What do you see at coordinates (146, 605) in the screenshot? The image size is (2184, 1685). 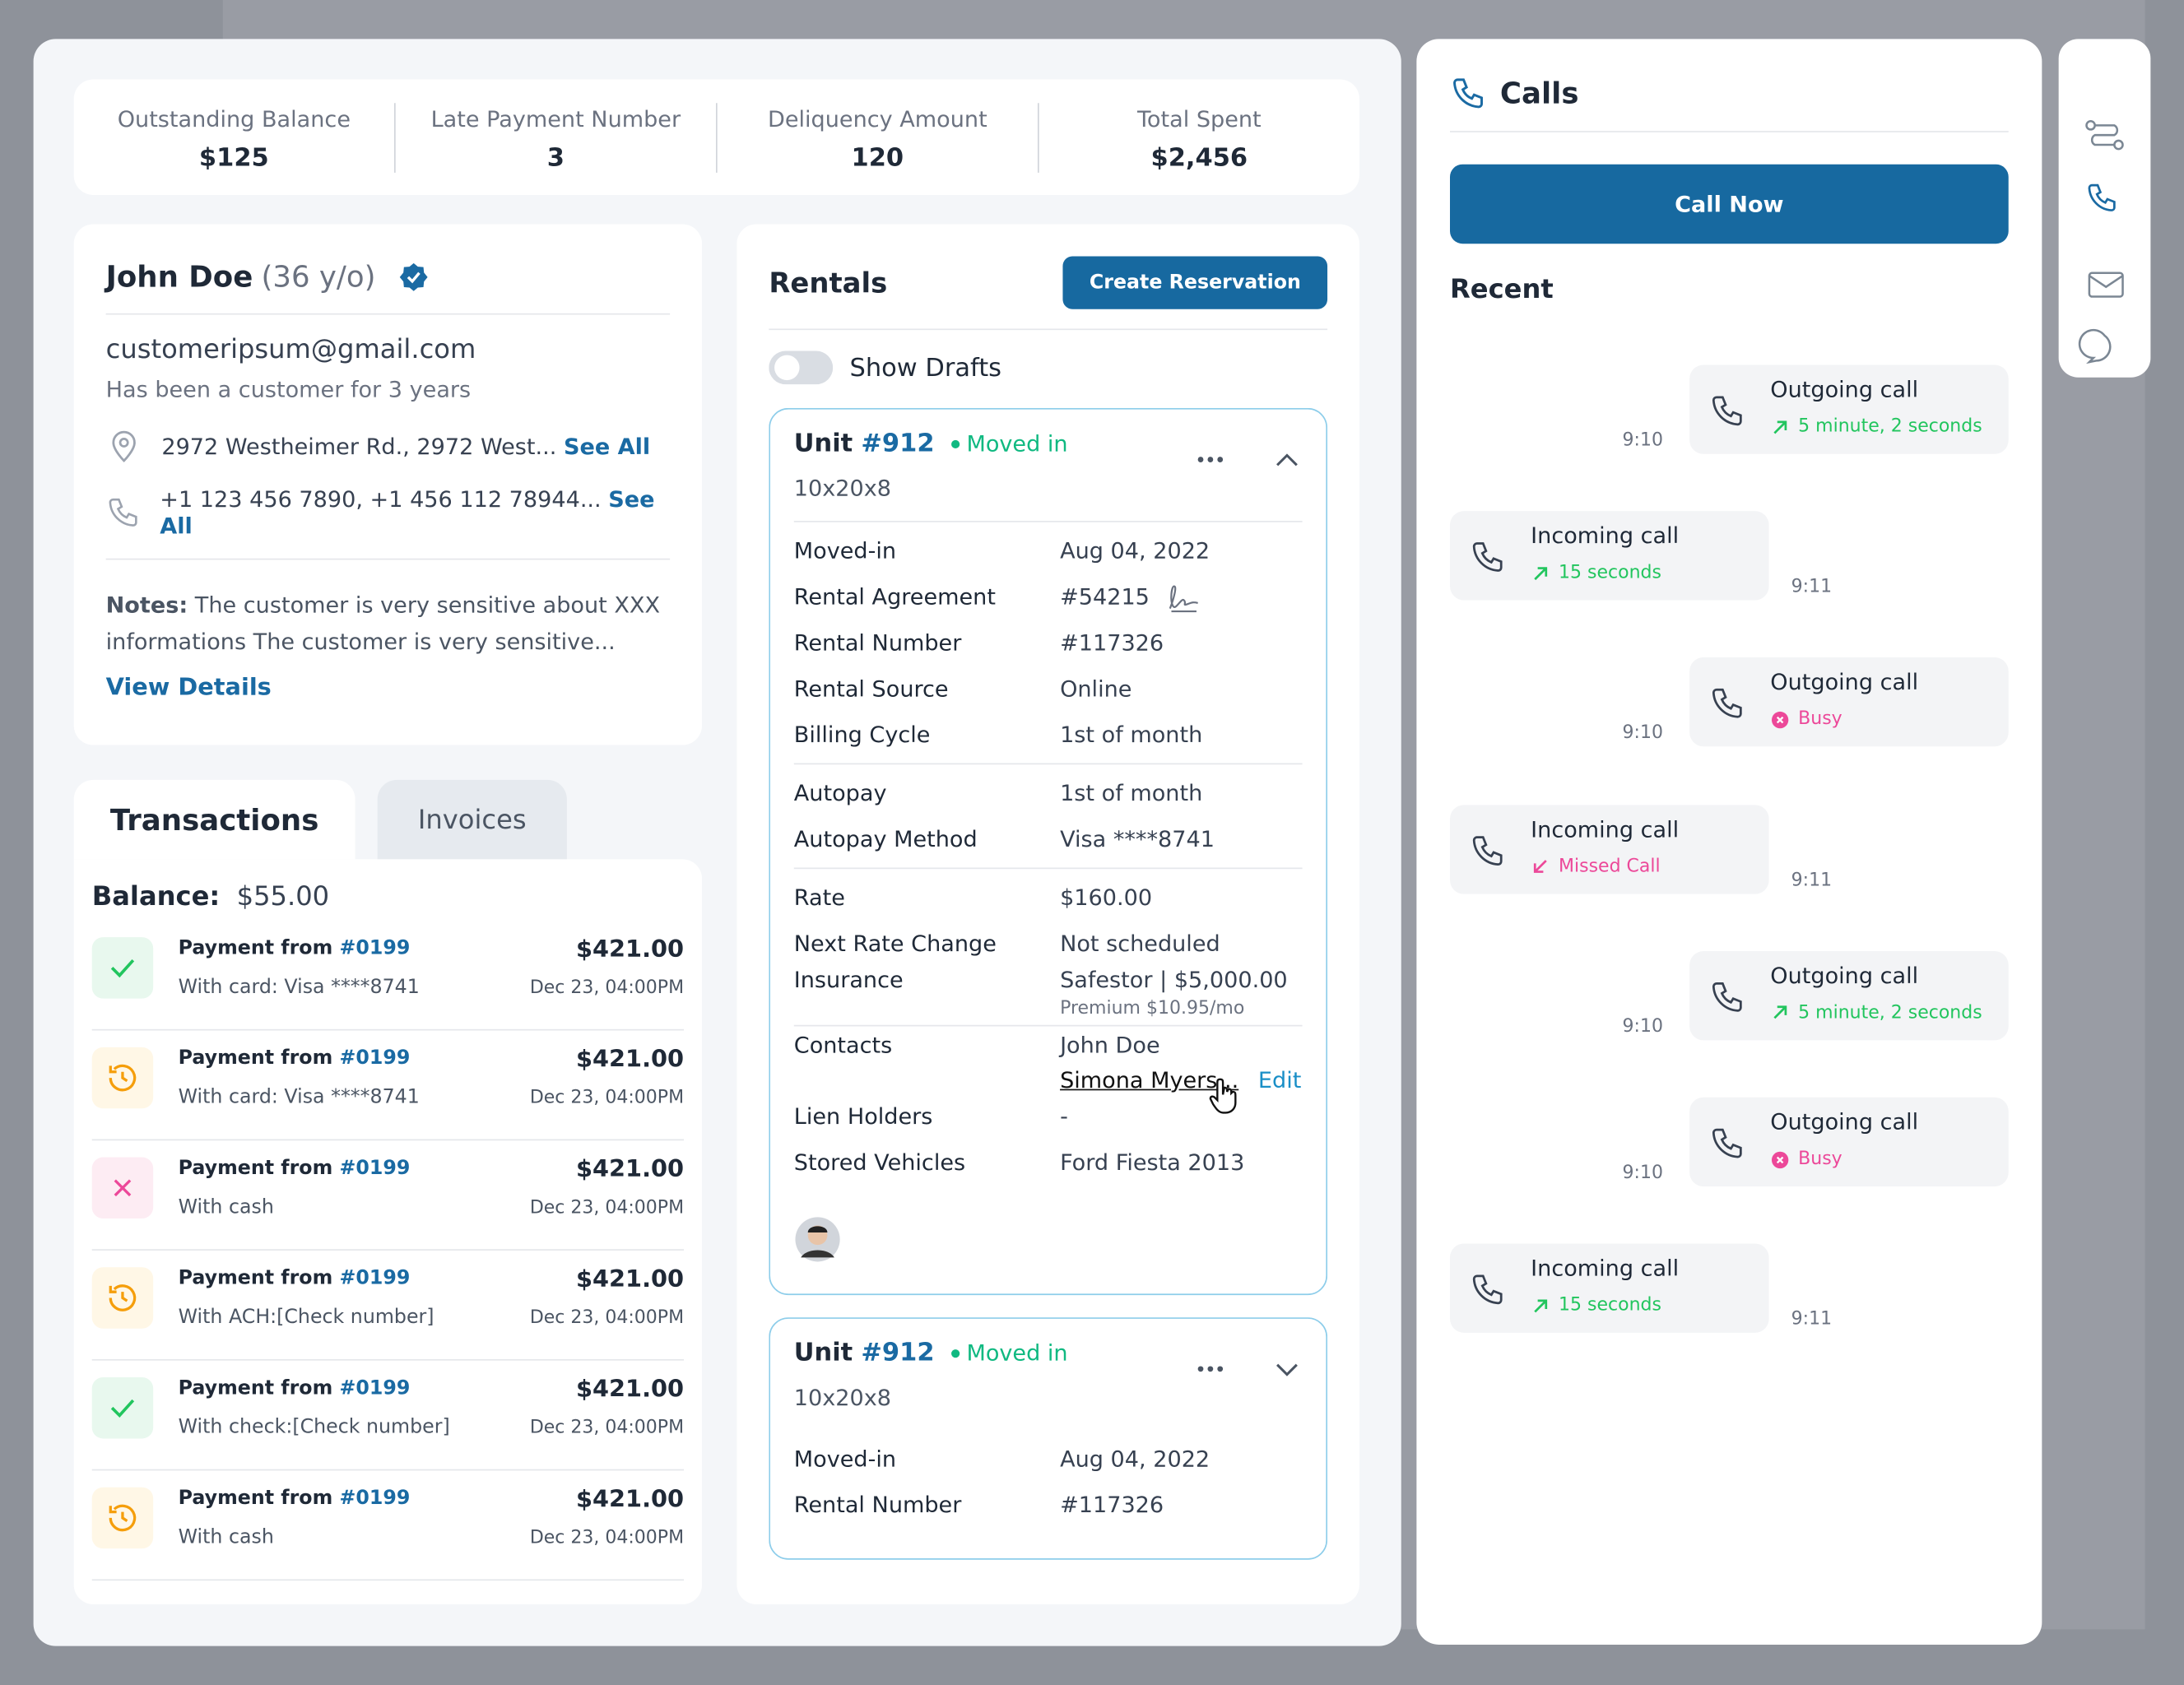 I see `notes-label: Notes:` at bounding box center [146, 605].